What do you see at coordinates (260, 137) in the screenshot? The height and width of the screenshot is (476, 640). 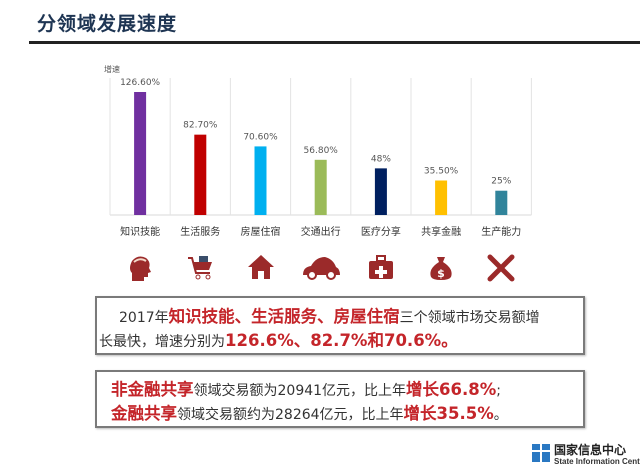 I see `data-label: 70.60%` at bounding box center [260, 137].